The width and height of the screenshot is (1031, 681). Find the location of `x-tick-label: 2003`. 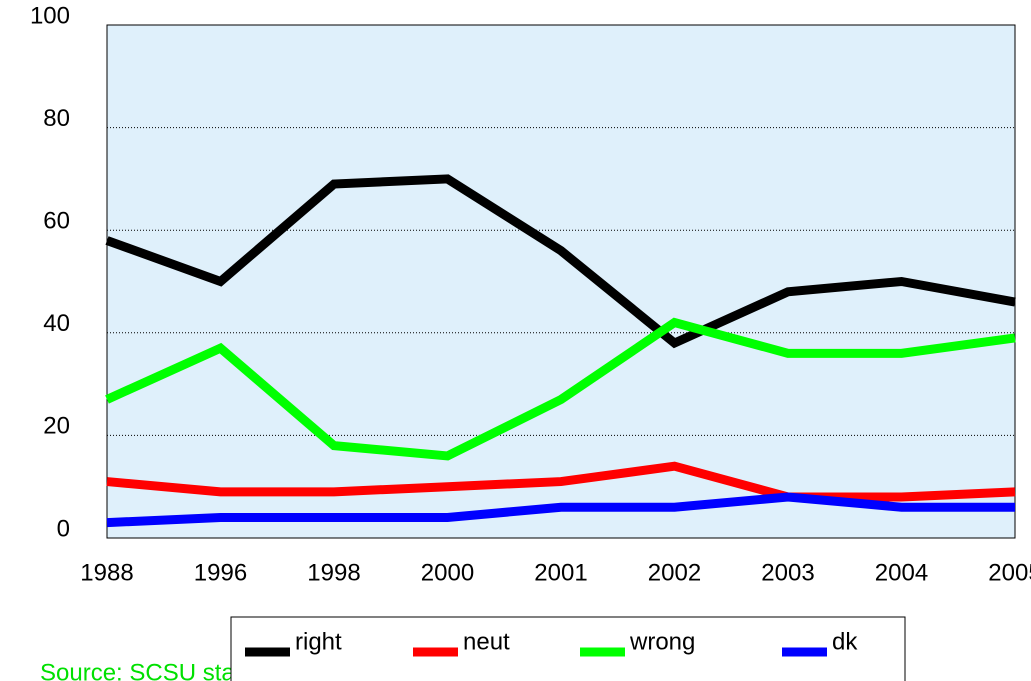

x-tick-label: 2003 is located at coordinates (787, 572).